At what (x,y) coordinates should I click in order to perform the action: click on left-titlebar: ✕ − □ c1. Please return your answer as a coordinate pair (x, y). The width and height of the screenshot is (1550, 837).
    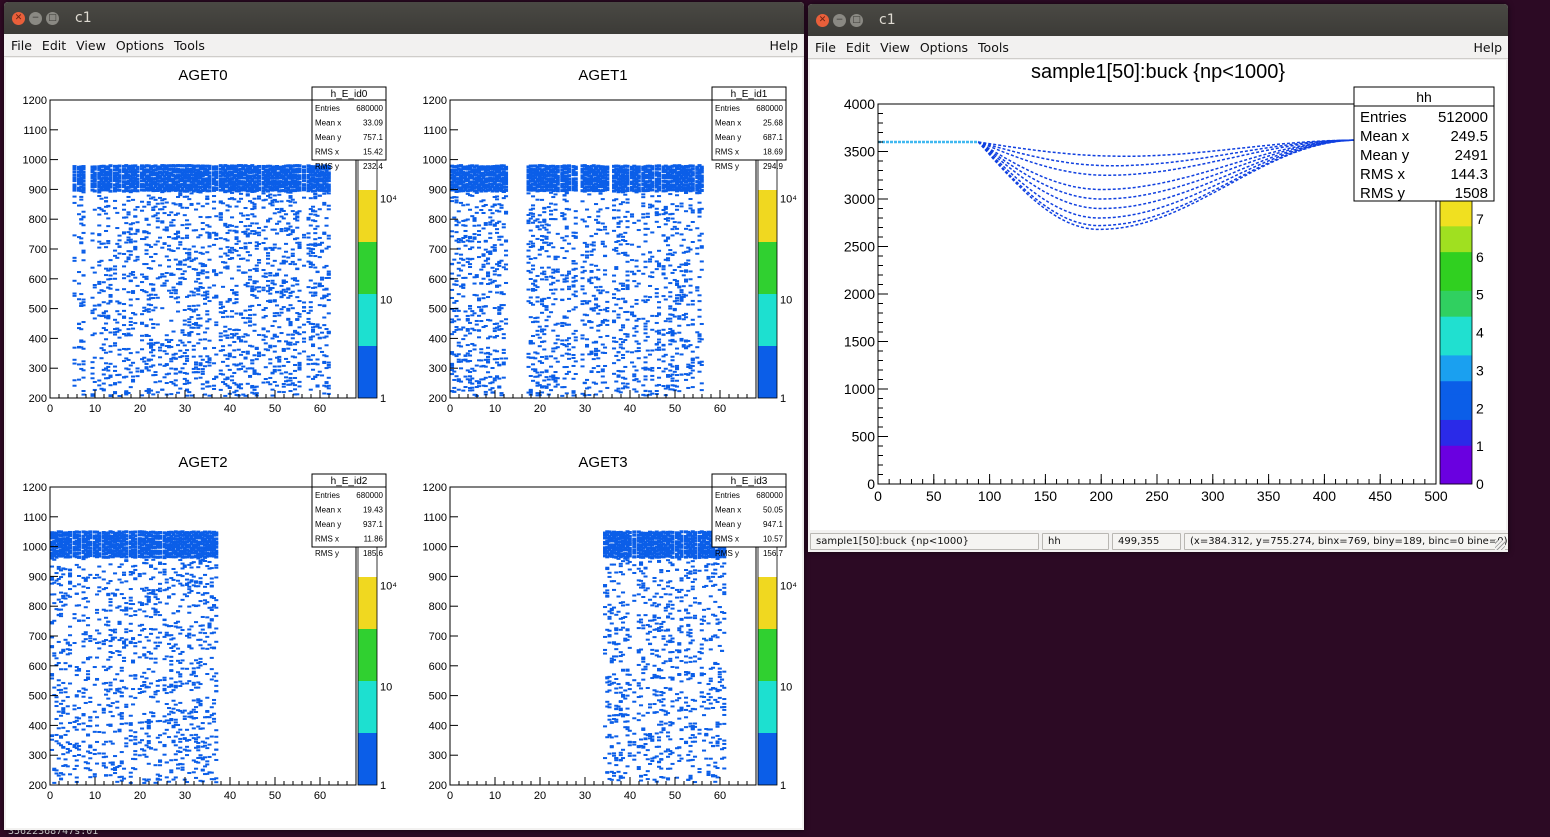
    Looking at the image, I should click on (404, 18).